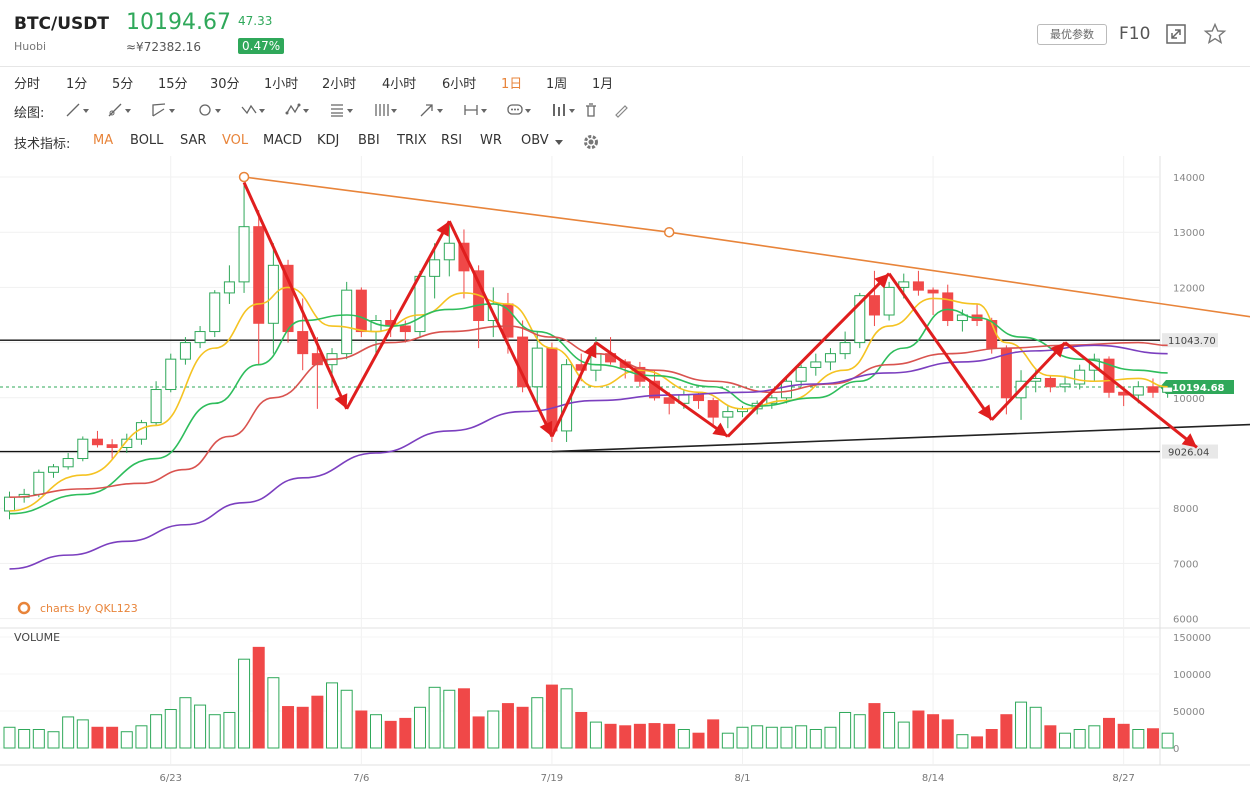  Describe the element at coordinates (123, 84) in the screenshot. I see `period-2: 5分` at that location.